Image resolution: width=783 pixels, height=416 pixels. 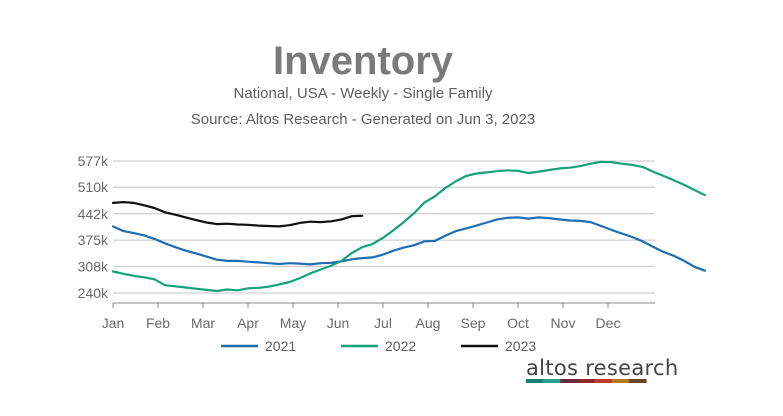 I want to click on y-tick-label: 308k, so click(x=93, y=266).